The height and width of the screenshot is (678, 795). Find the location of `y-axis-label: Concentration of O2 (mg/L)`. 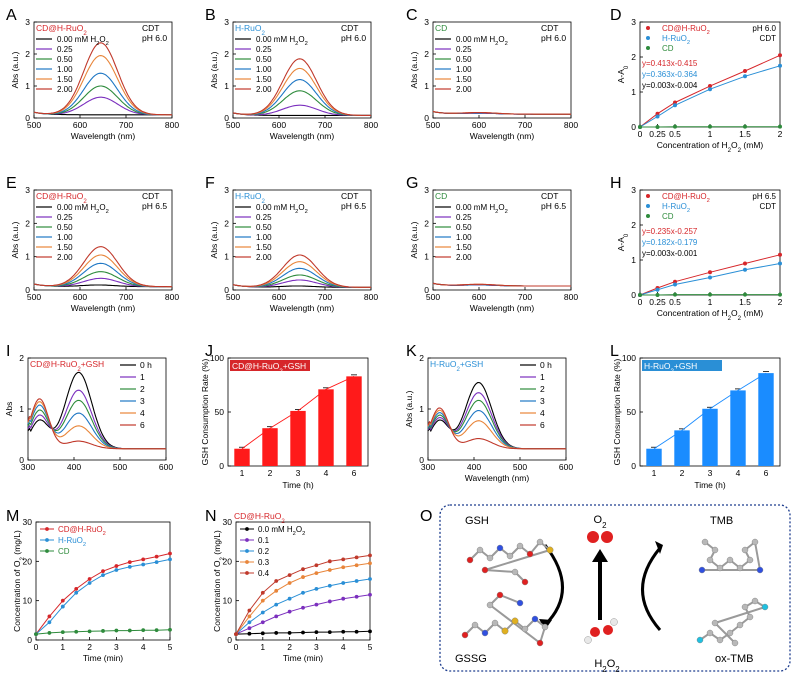

y-axis-label: Concentration of O2 (mg/L) is located at coordinates (19, 581).